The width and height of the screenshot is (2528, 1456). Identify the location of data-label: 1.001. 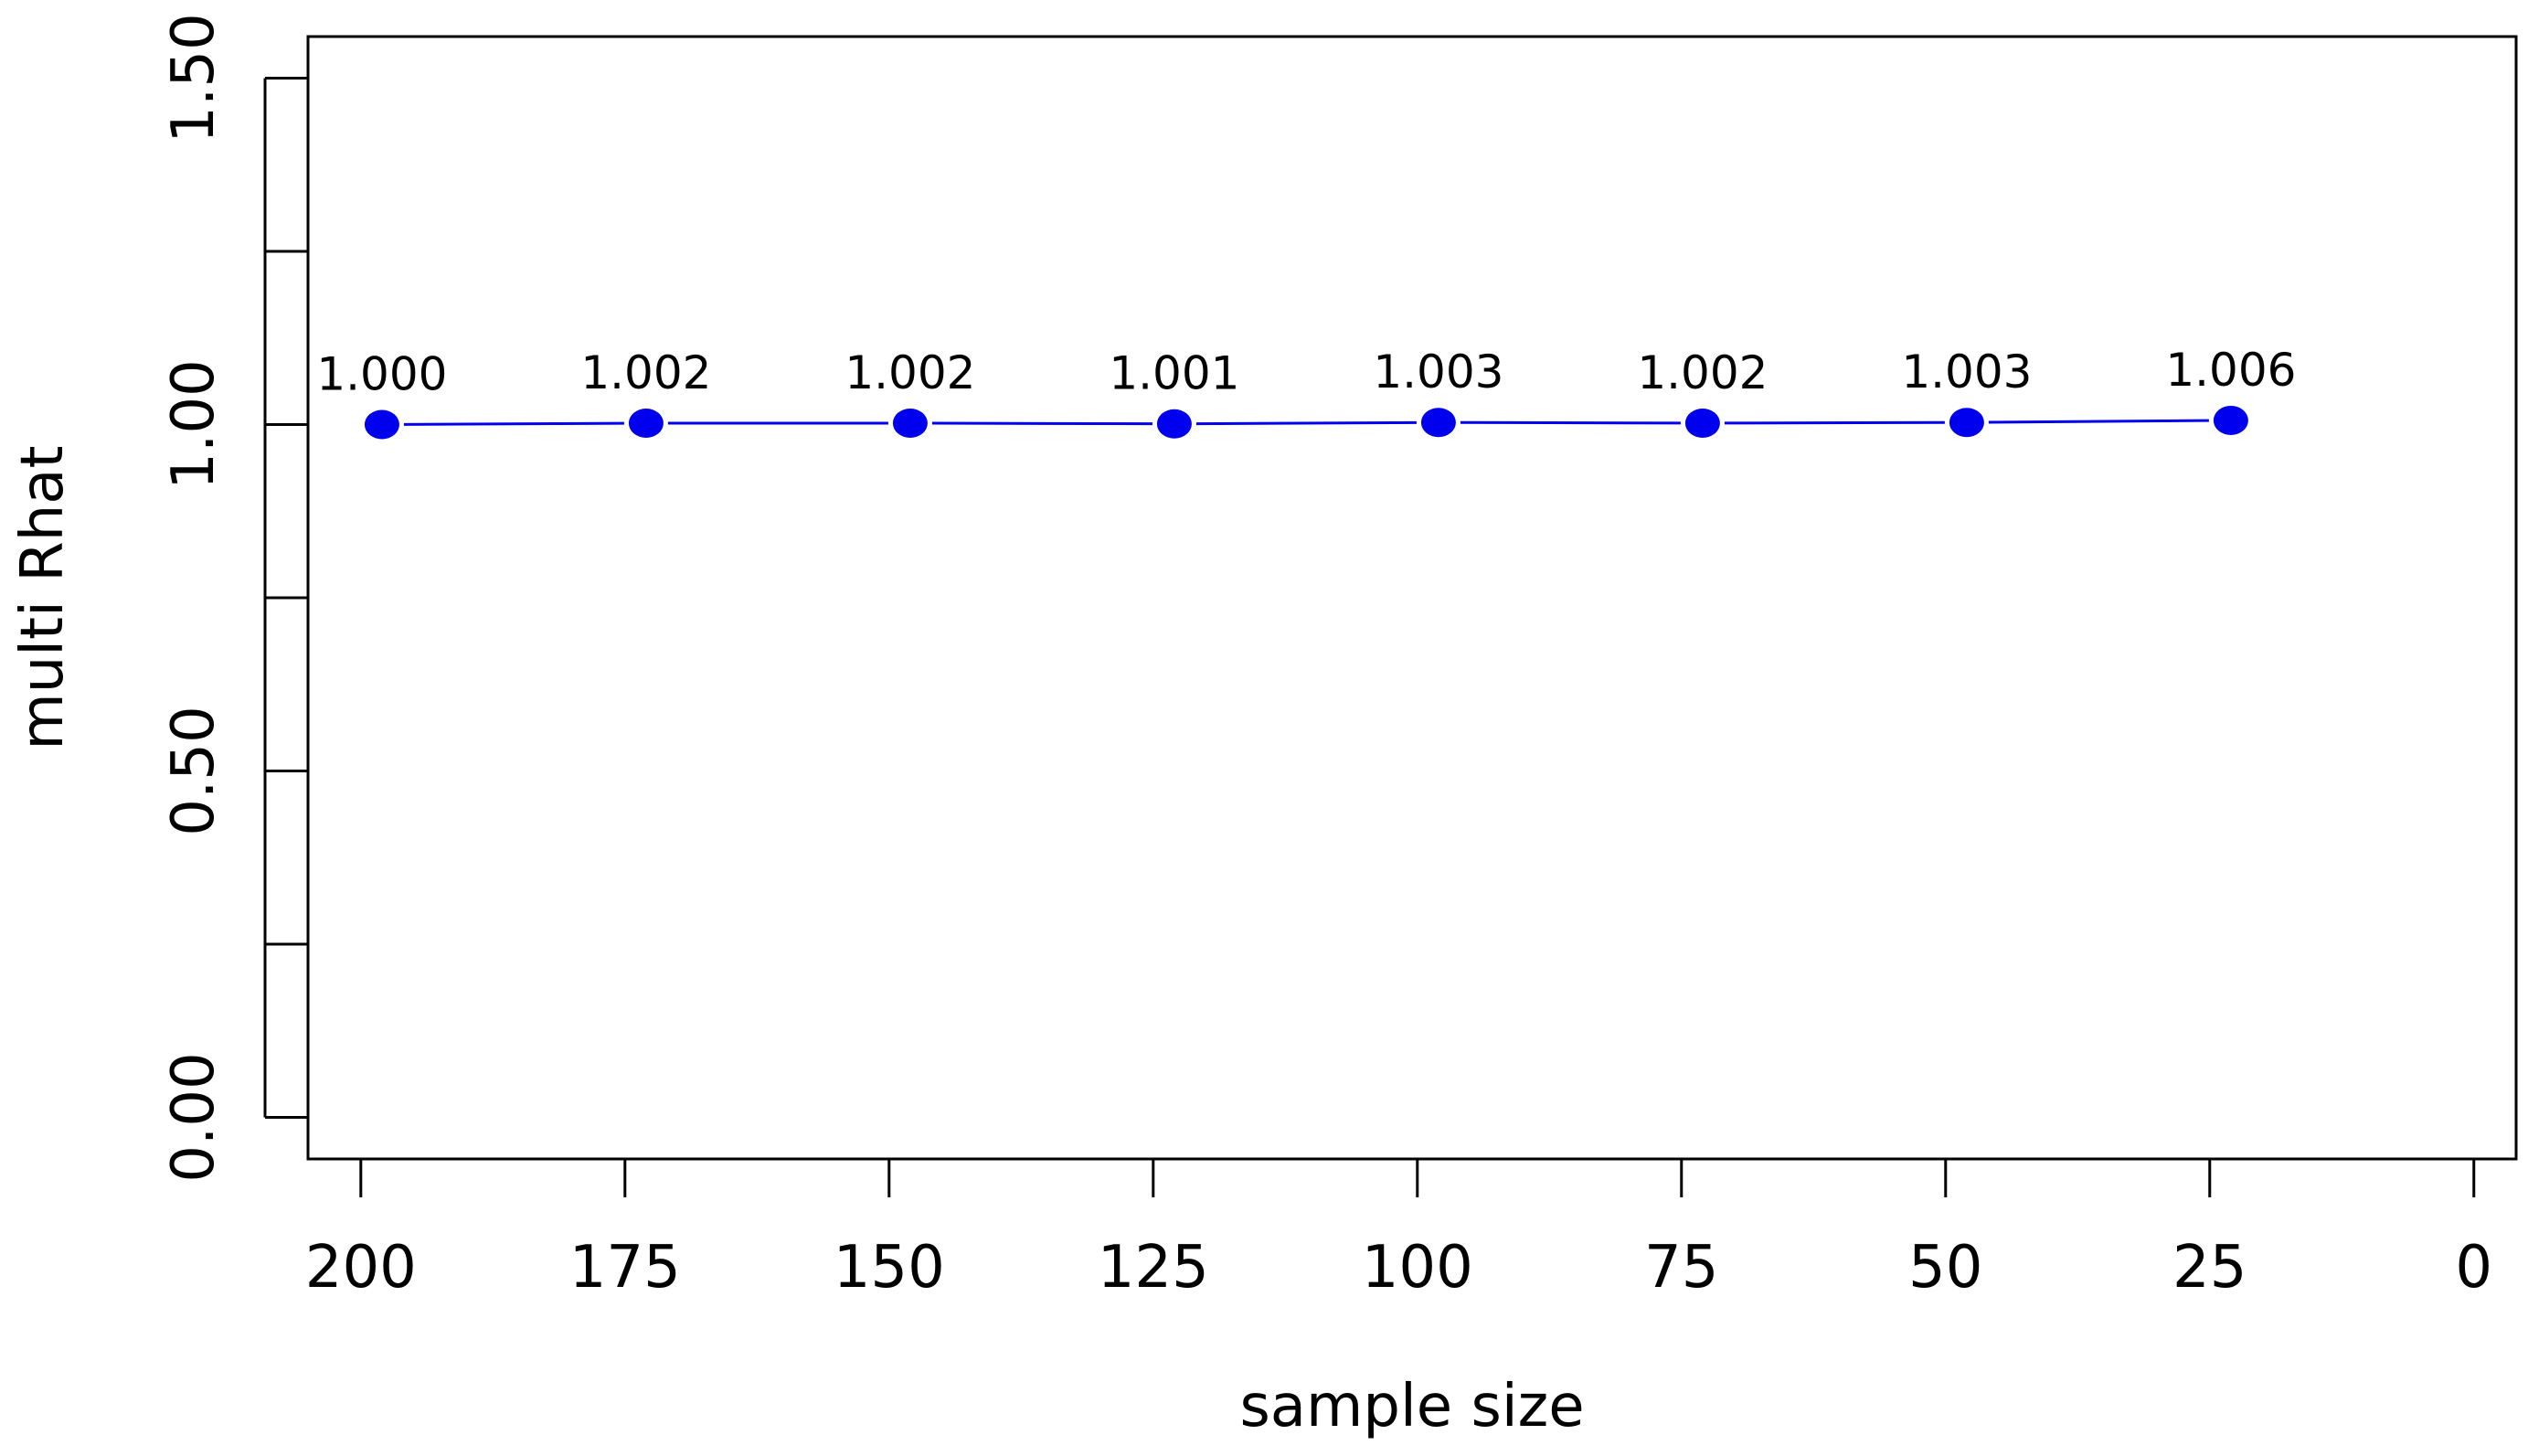
(1174, 374).